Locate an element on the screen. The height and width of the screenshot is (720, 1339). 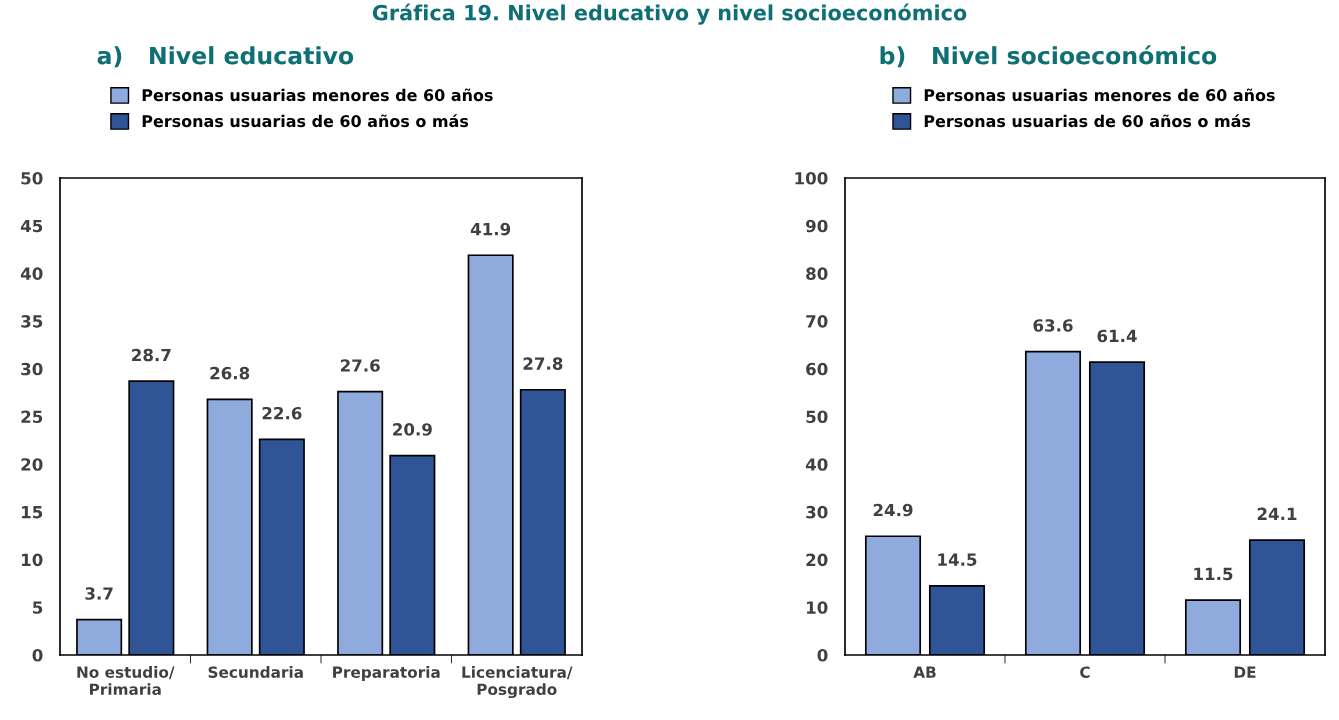
x-tick-label: DE is located at coordinates (1245, 672).